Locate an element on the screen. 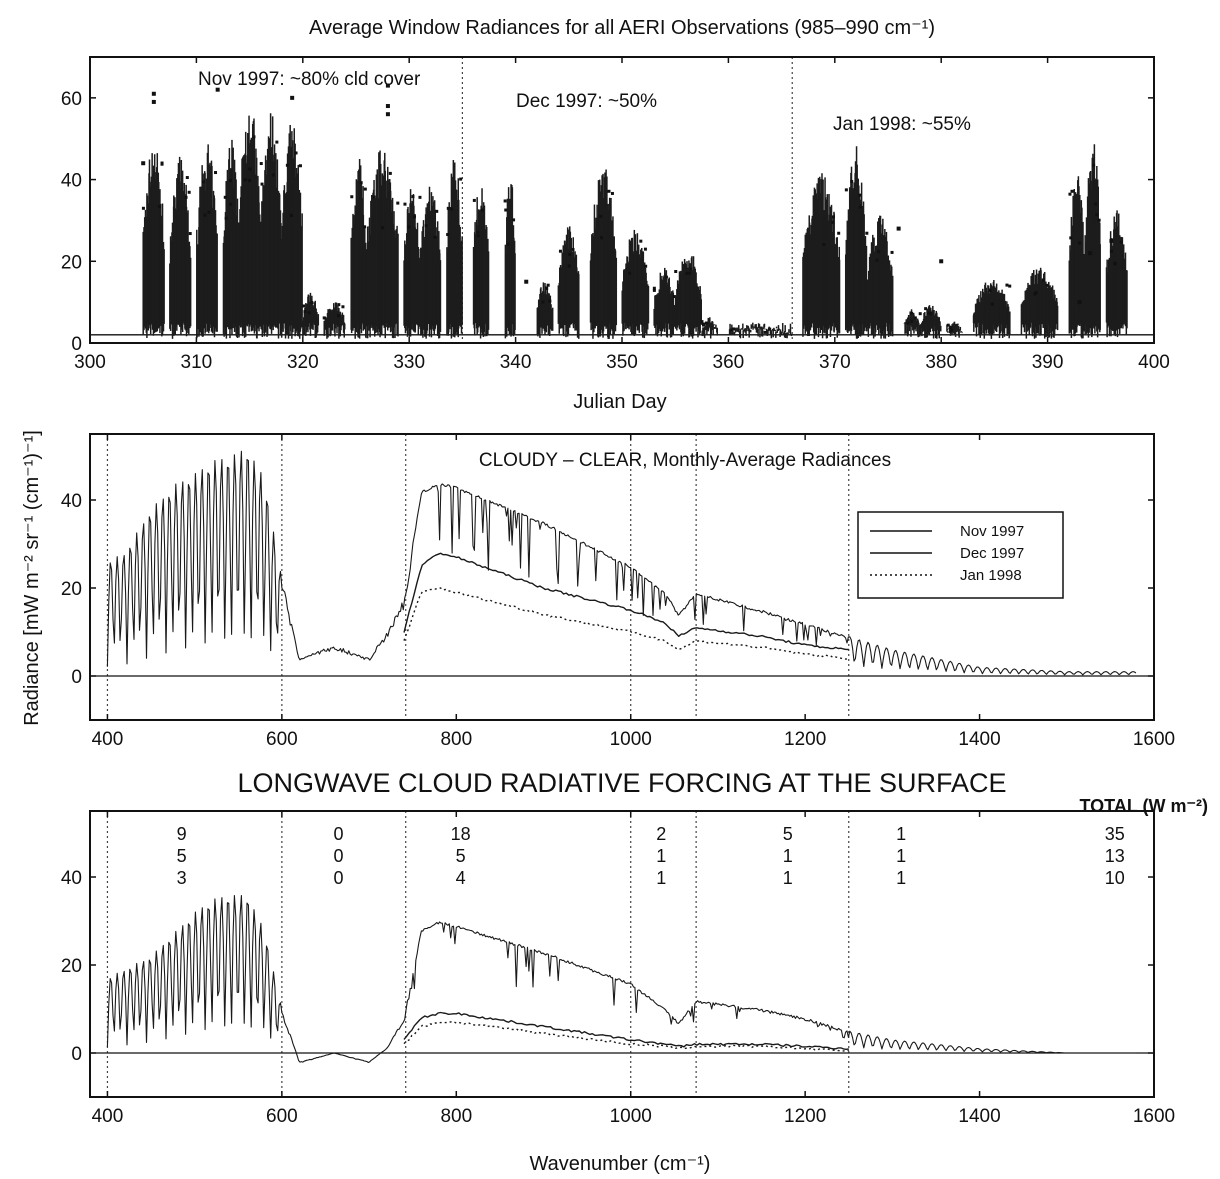 This screenshot has width=1220, height=1179. forcing-value-r0-c2: 18 is located at coordinates (461, 834).